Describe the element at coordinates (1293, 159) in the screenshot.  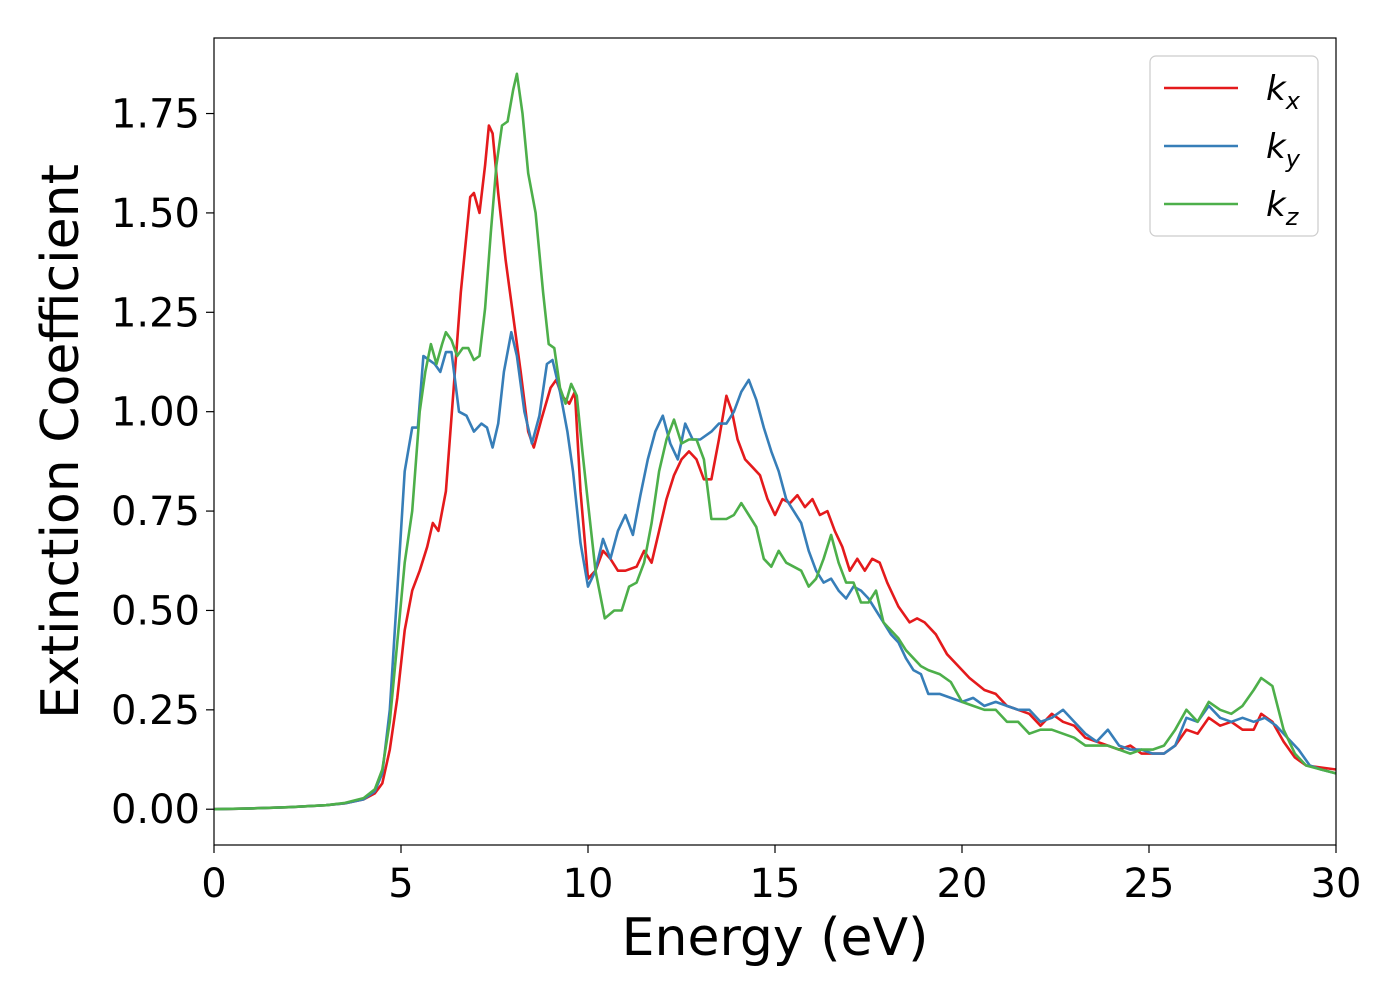
I see `legend-label-subscript: y` at that location.